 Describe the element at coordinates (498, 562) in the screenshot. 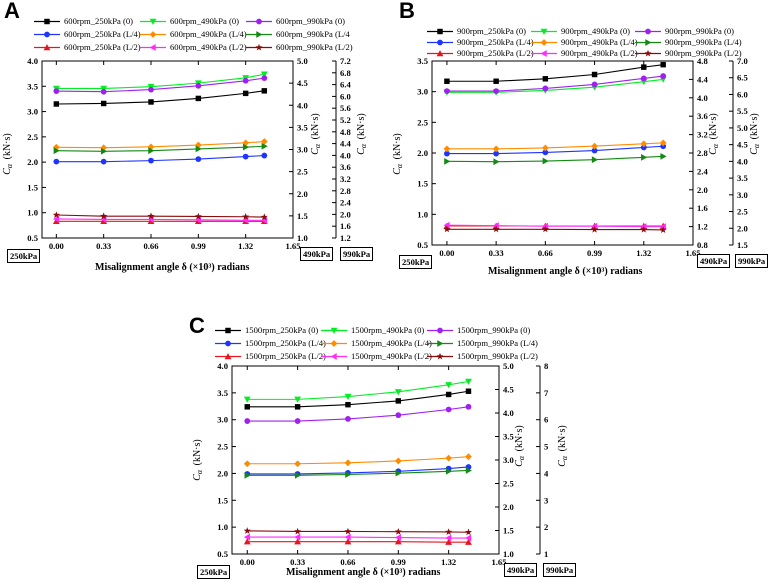

I see `x-tick-label: 1.65` at that location.